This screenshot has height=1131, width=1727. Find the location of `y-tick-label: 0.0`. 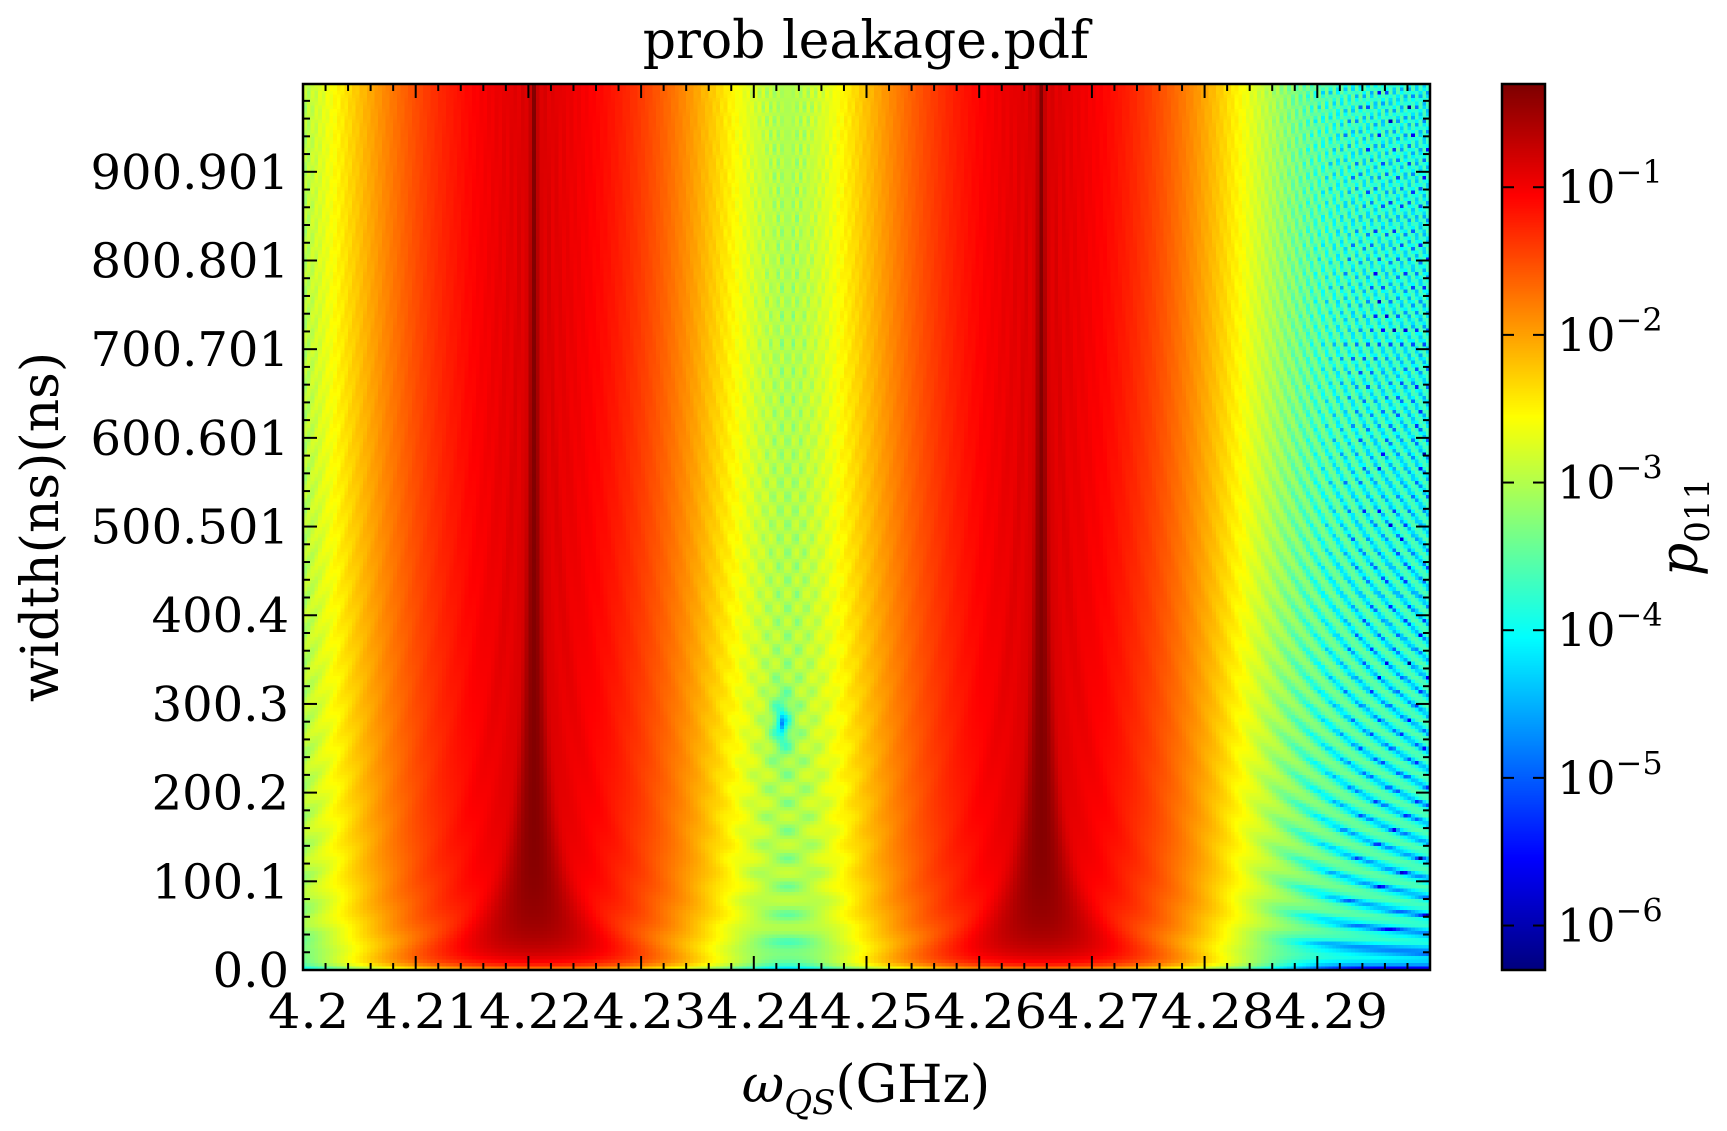

y-tick-label: 0.0 is located at coordinates (251, 971).